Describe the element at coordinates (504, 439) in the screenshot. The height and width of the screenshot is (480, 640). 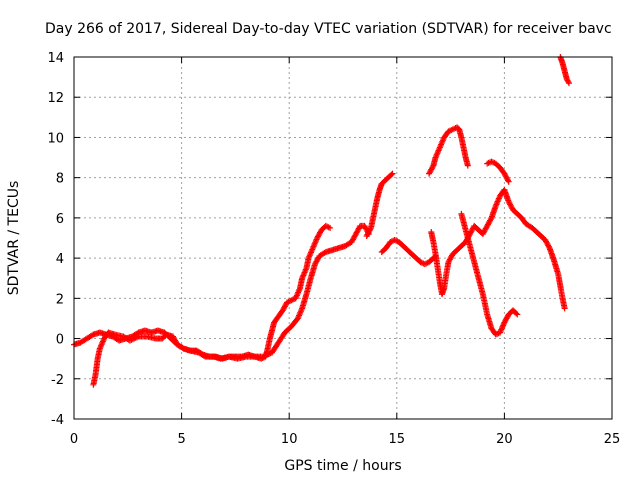
I see `x-tick-label: 20` at that location.